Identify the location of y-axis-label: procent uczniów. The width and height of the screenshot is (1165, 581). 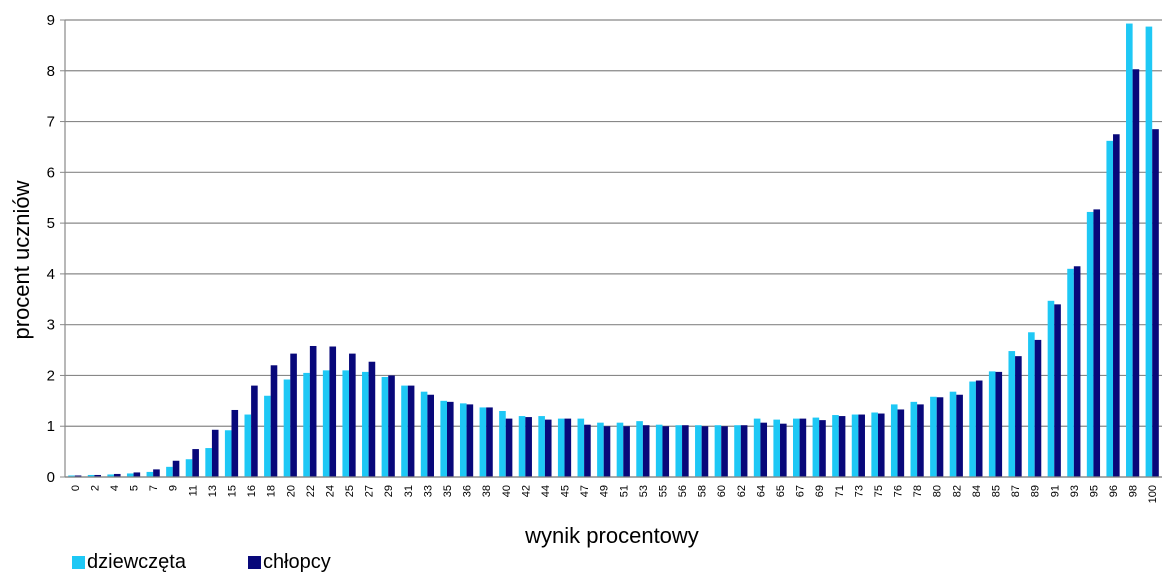
(21, 259).